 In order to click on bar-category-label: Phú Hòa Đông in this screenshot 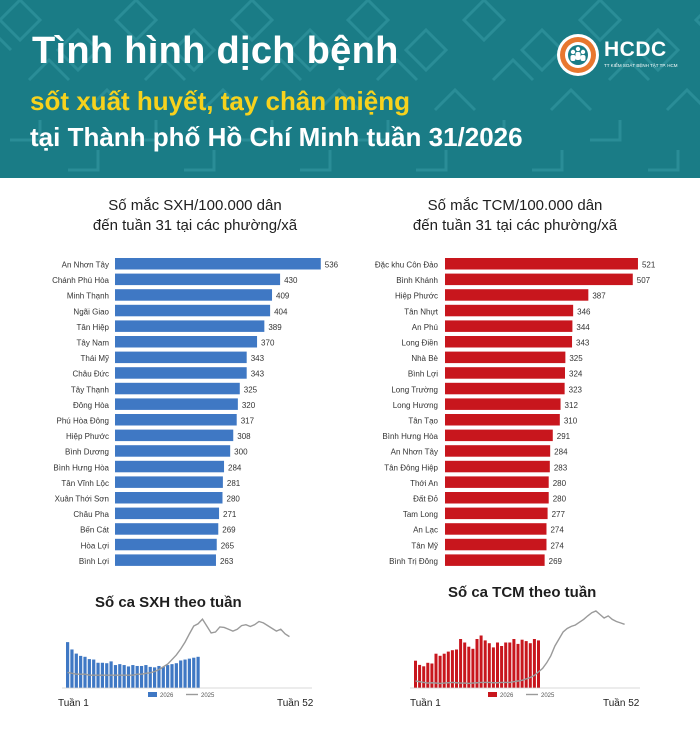, I will do `click(83, 421)`.